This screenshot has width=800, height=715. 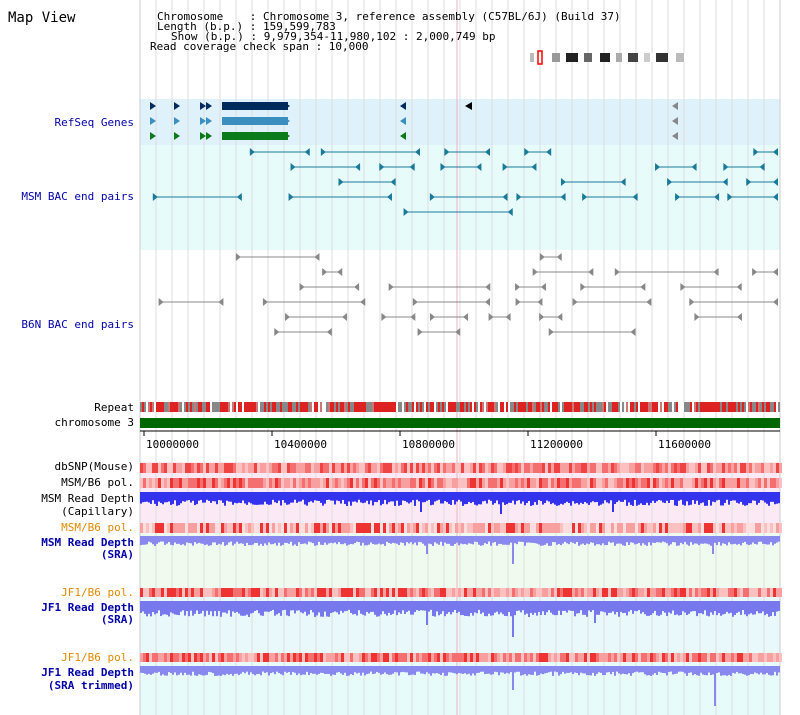 I want to click on track-label-refseq: RefSeq Genes, so click(x=94, y=122).